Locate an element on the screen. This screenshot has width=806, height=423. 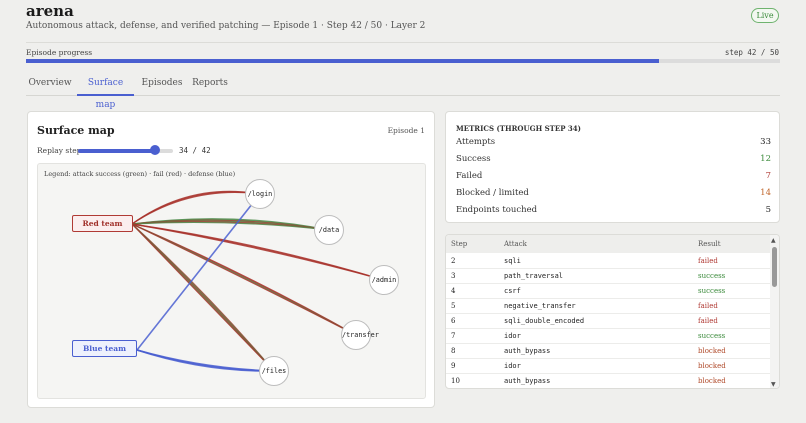
tab-surface-map: Surface map is located at coordinates (105, 91).